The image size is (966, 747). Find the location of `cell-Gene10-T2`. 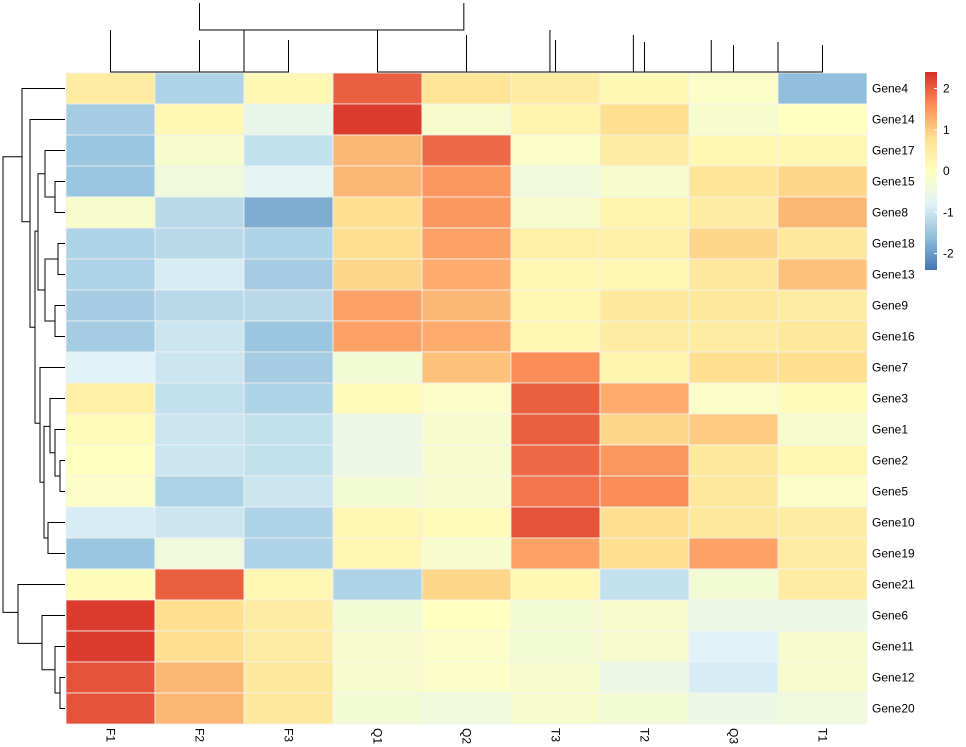

cell-Gene10-T2 is located at coordinates (644, 522).